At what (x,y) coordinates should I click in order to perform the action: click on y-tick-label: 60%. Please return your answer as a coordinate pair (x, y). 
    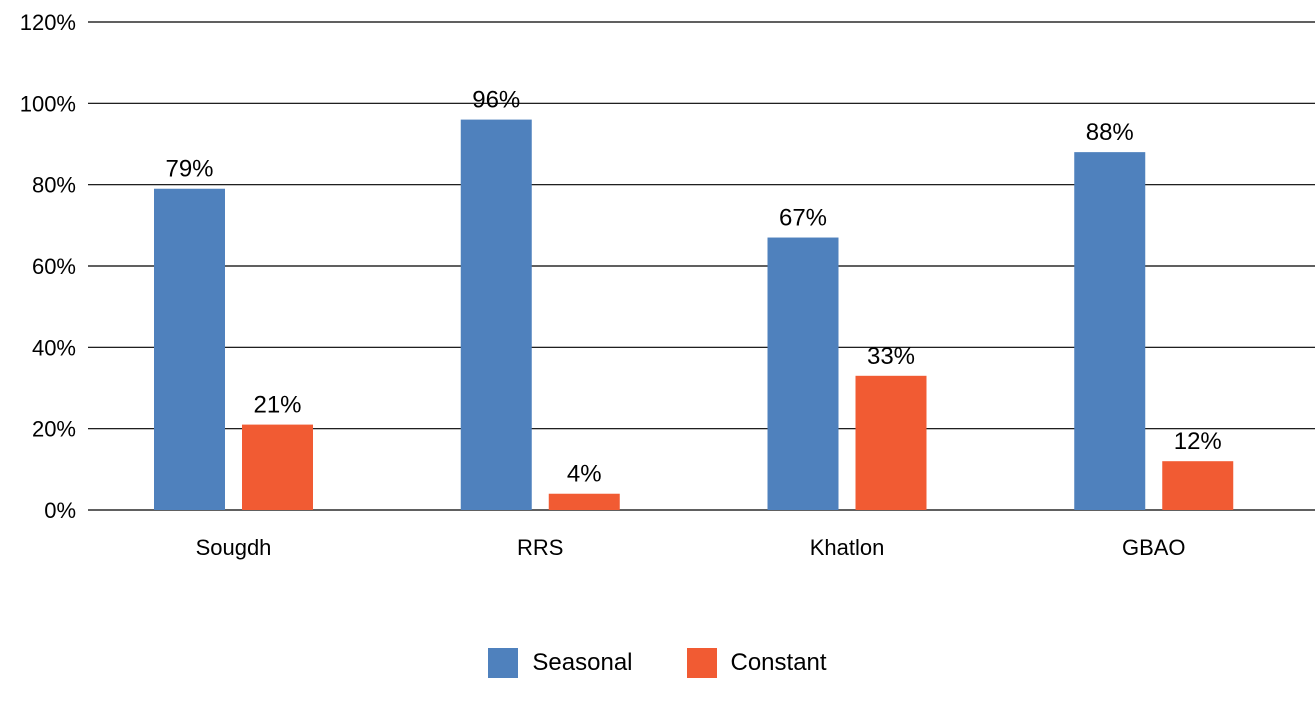
    Looking at the image, I should click on (54, 266).